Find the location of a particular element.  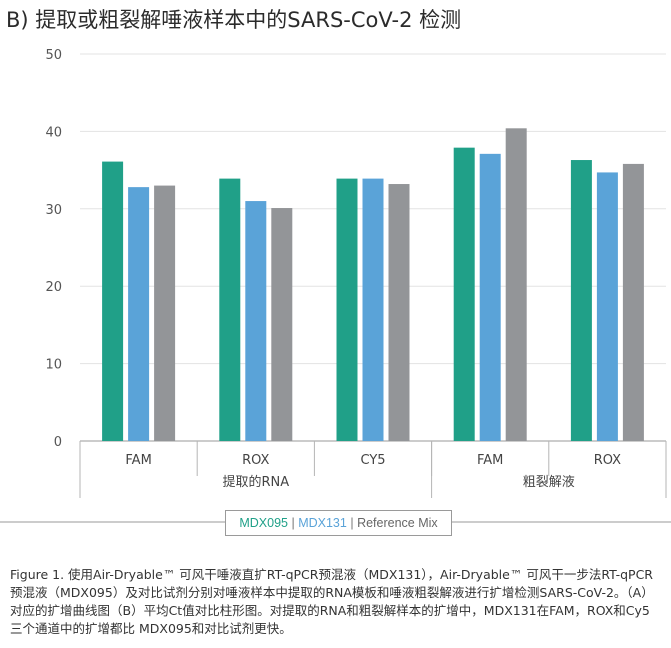

group-label: 粗裂解液 is located at coordinates (549, 482).